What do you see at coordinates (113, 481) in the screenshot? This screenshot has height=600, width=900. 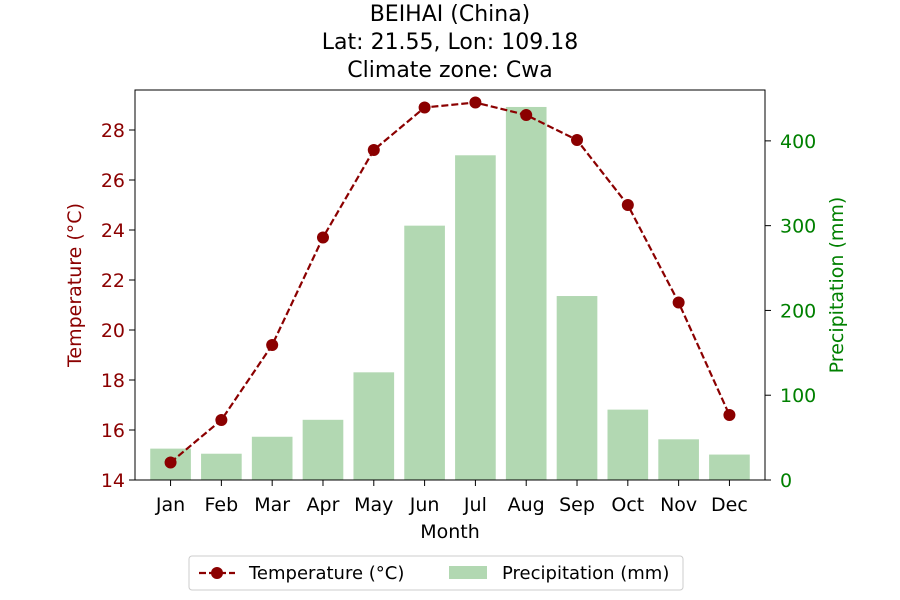 I see `left-tick-label: 14` at bounding box center [113, 481].